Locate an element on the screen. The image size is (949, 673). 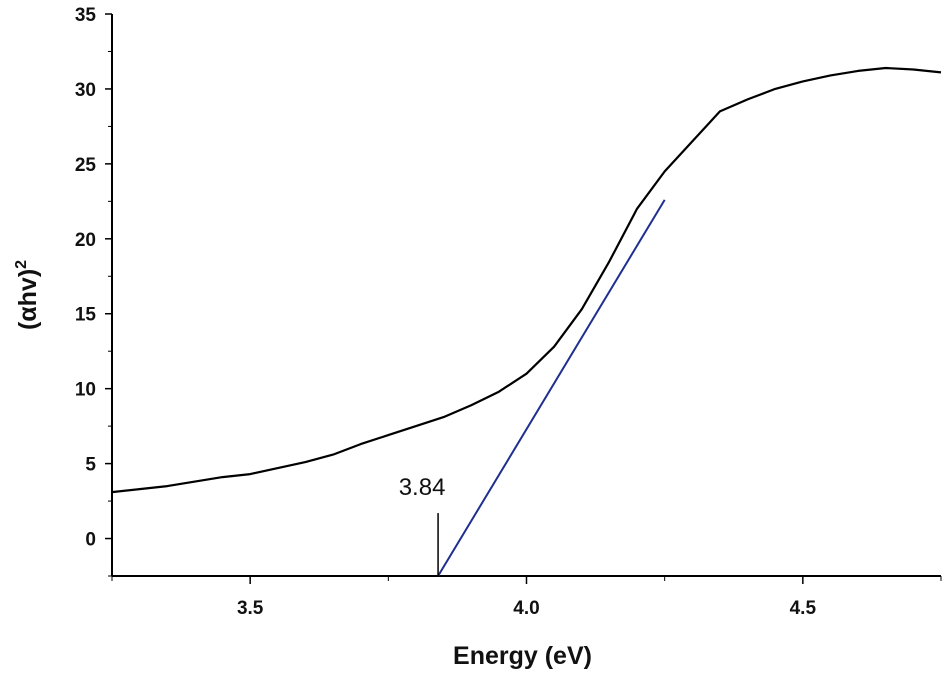
x-axis: 3.5 4.0 4.5 is located at coordinates (526, 597).